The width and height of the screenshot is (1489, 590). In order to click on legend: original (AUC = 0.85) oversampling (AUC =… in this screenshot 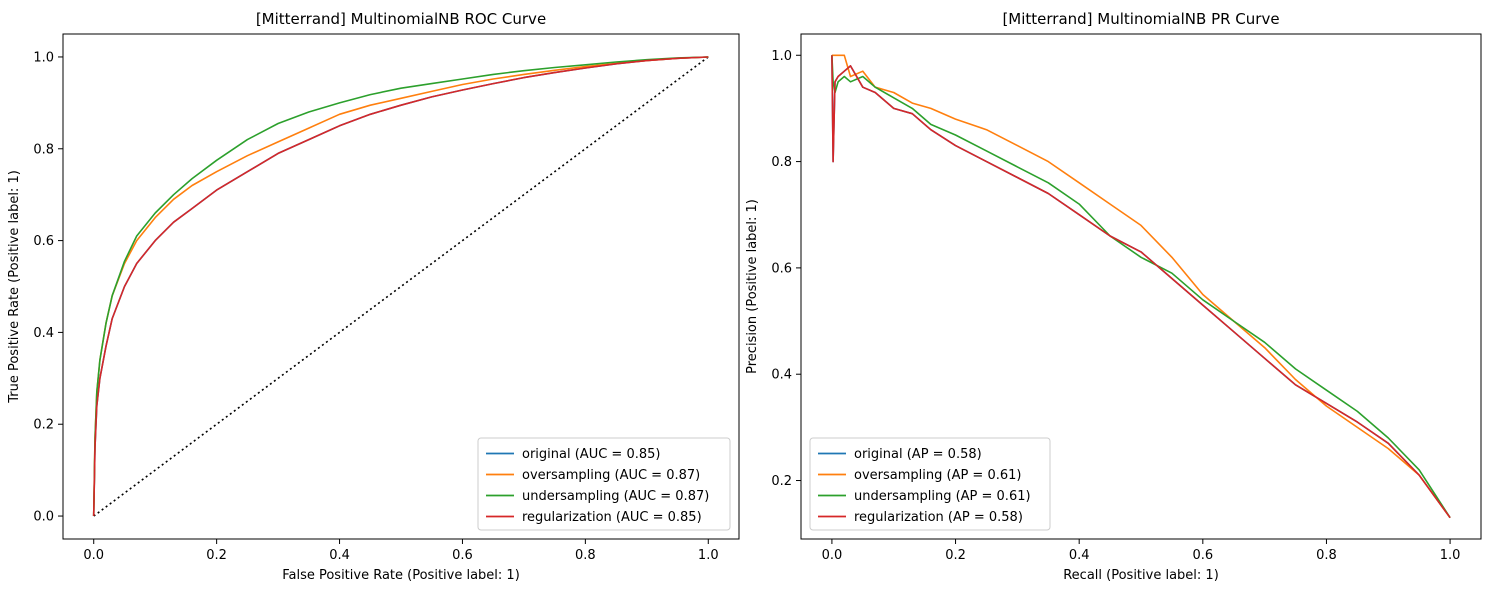, I will do `click(604, 484)`.